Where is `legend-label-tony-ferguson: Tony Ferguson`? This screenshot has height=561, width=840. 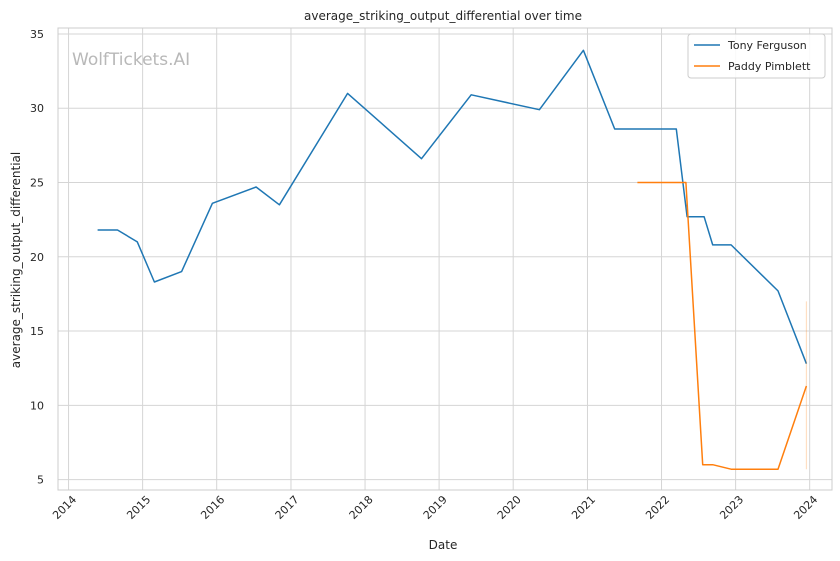 legend-label-tony-ferguson: Tony Ferguson is located at coordinates (767, 45).